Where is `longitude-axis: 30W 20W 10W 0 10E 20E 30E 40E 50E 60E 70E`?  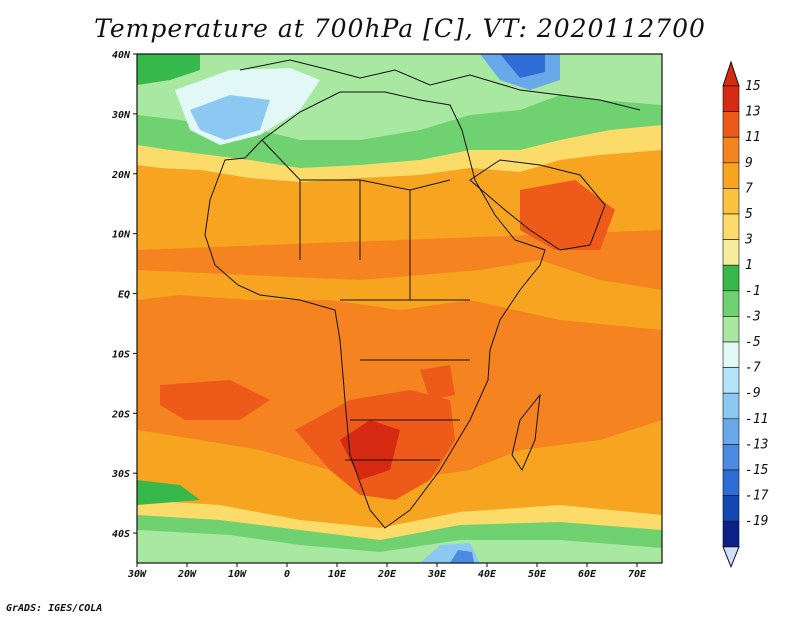
longitude-axis: 30W 20W 10W 0 10E 20E 30E 40E 50E 60E 70E is located at coordinates (387, 571).